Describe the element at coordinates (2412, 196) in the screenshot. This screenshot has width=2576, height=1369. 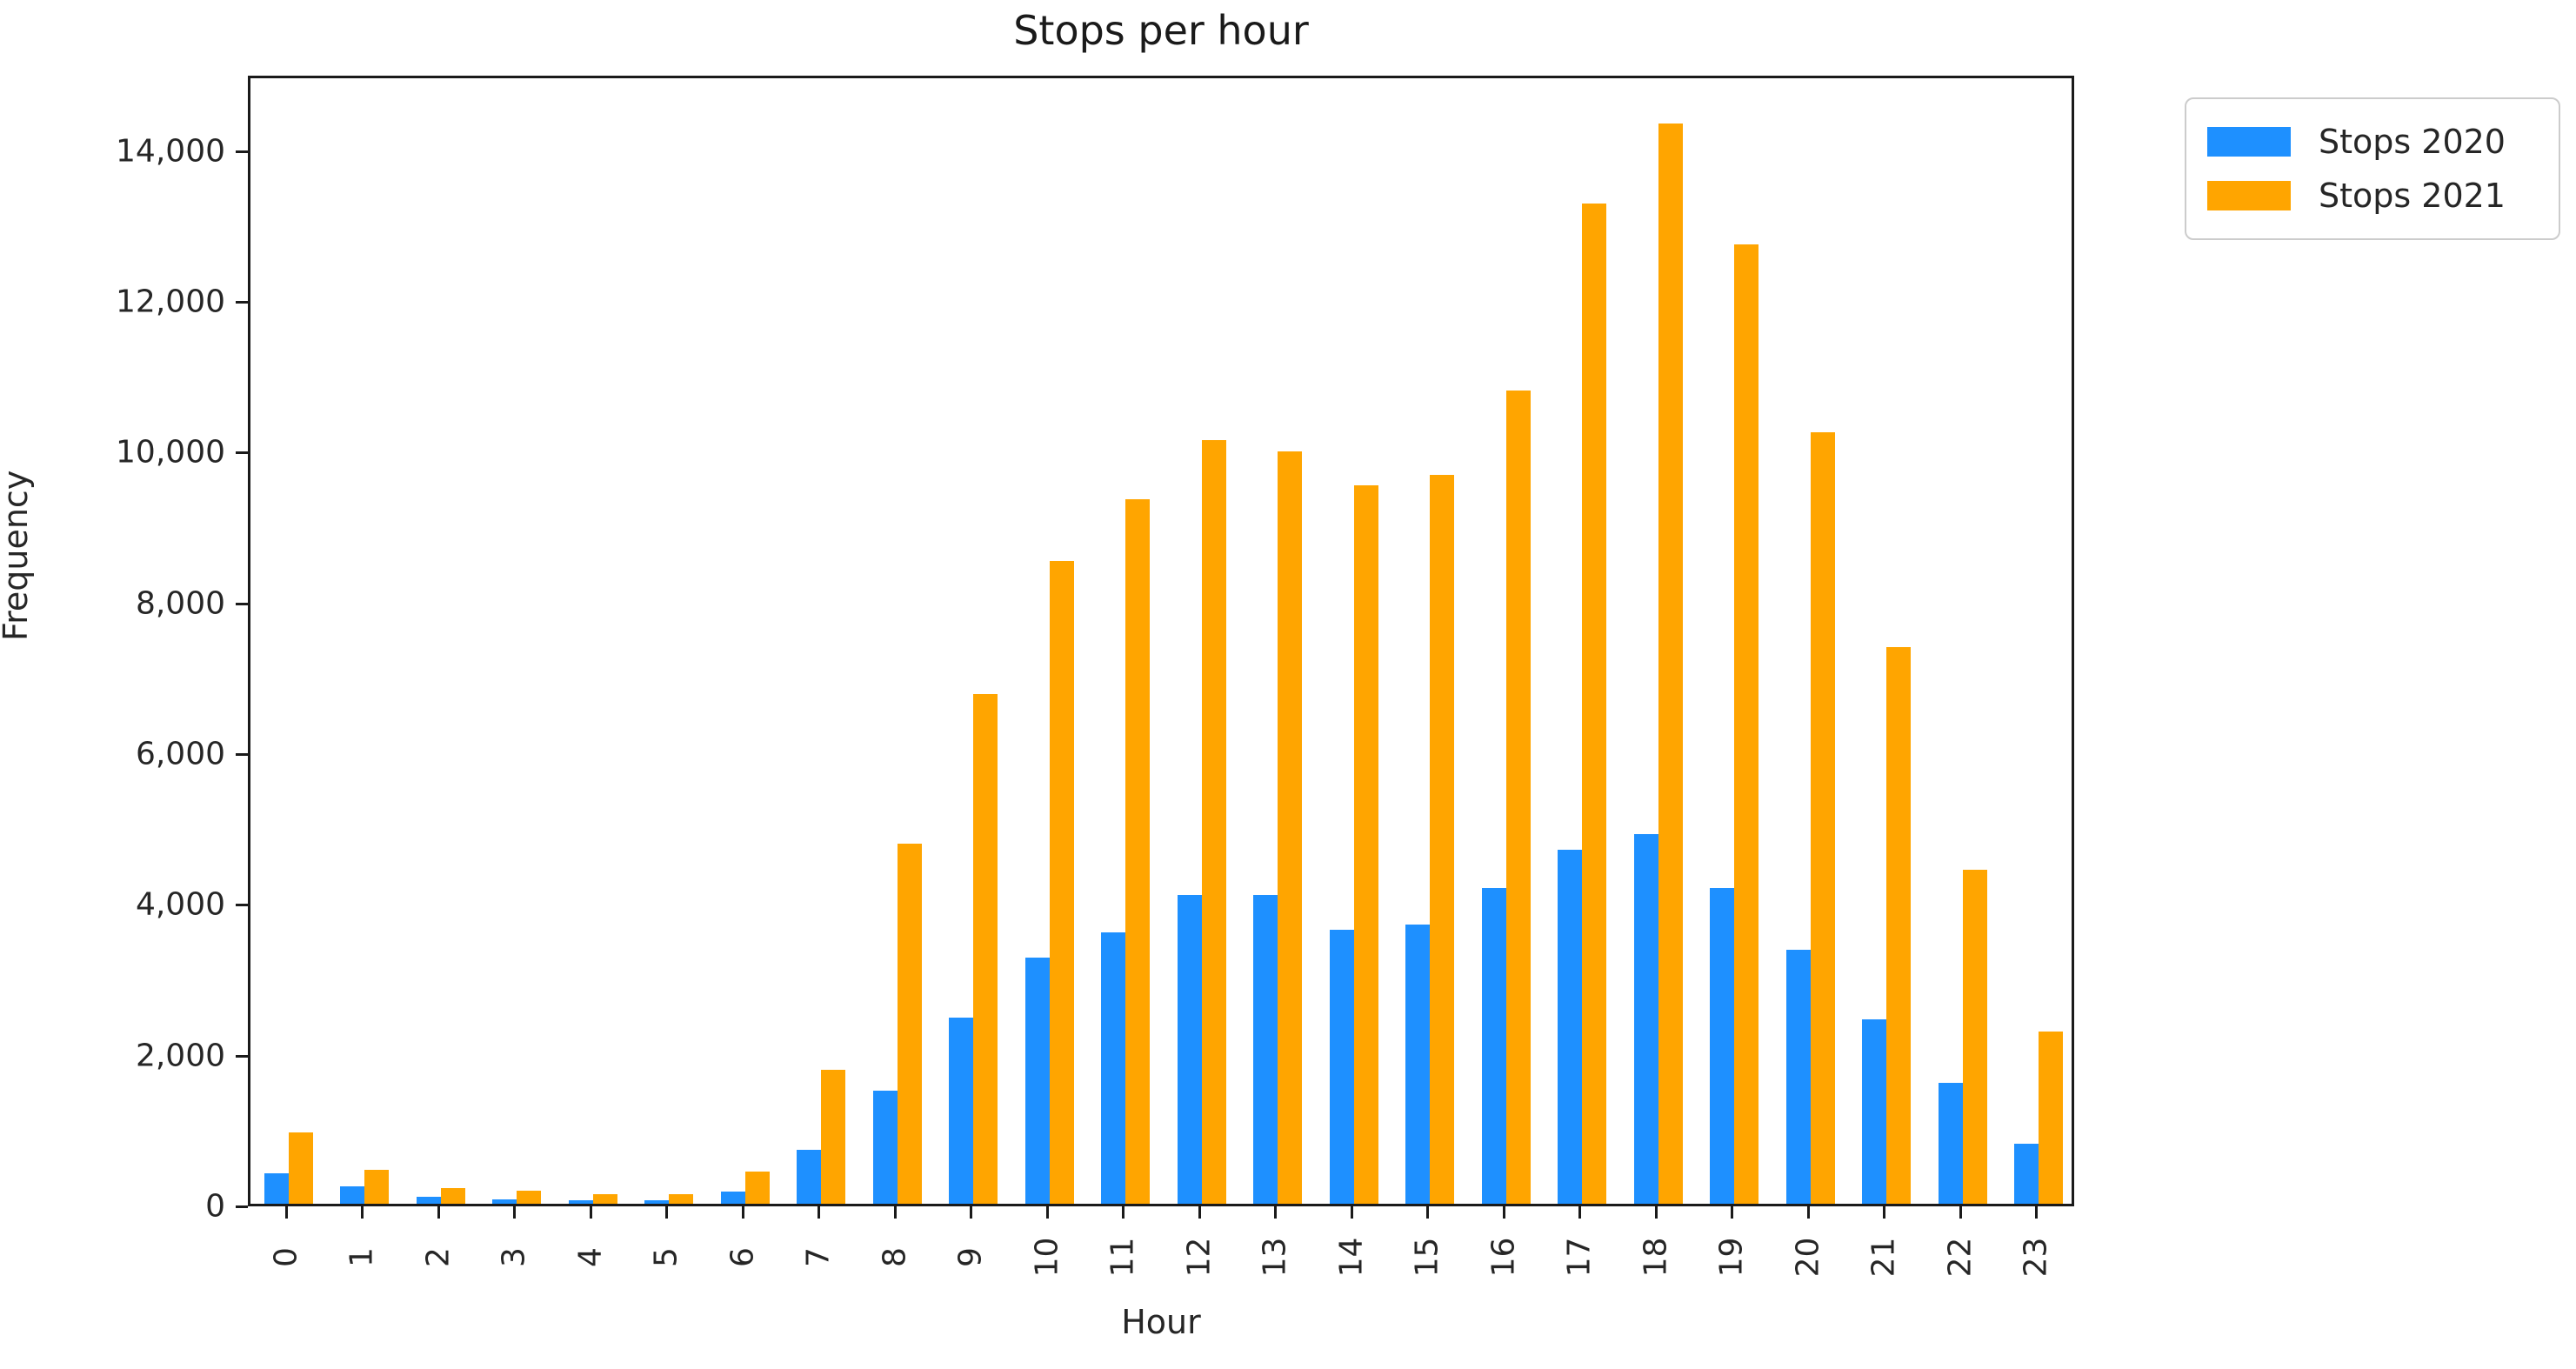
I see `legend-label: Stops 2021` at that location.